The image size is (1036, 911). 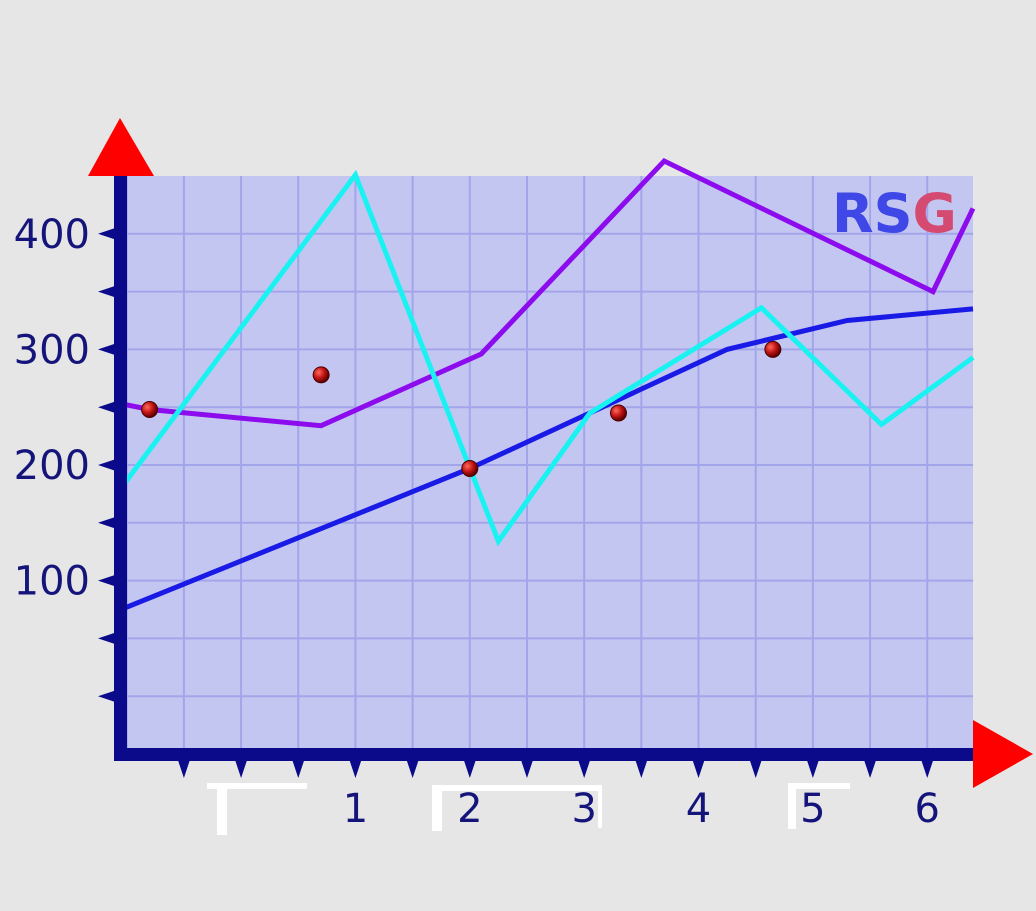 I want to click on x-tick-label: 6, so click(x=927, y=809).